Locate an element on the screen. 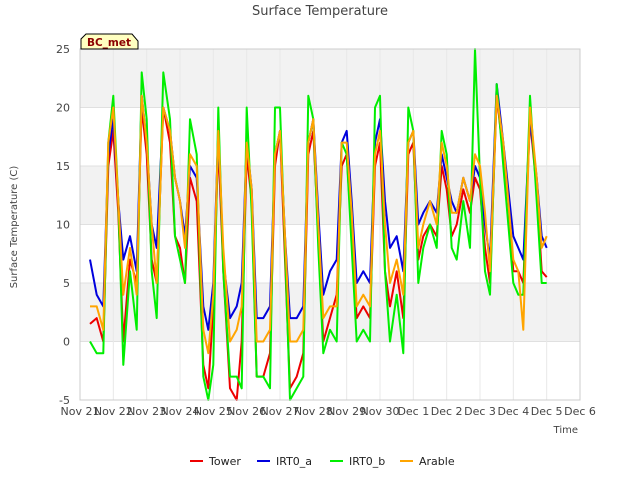  legend-label: Arable is located at coordinates (437, 461).